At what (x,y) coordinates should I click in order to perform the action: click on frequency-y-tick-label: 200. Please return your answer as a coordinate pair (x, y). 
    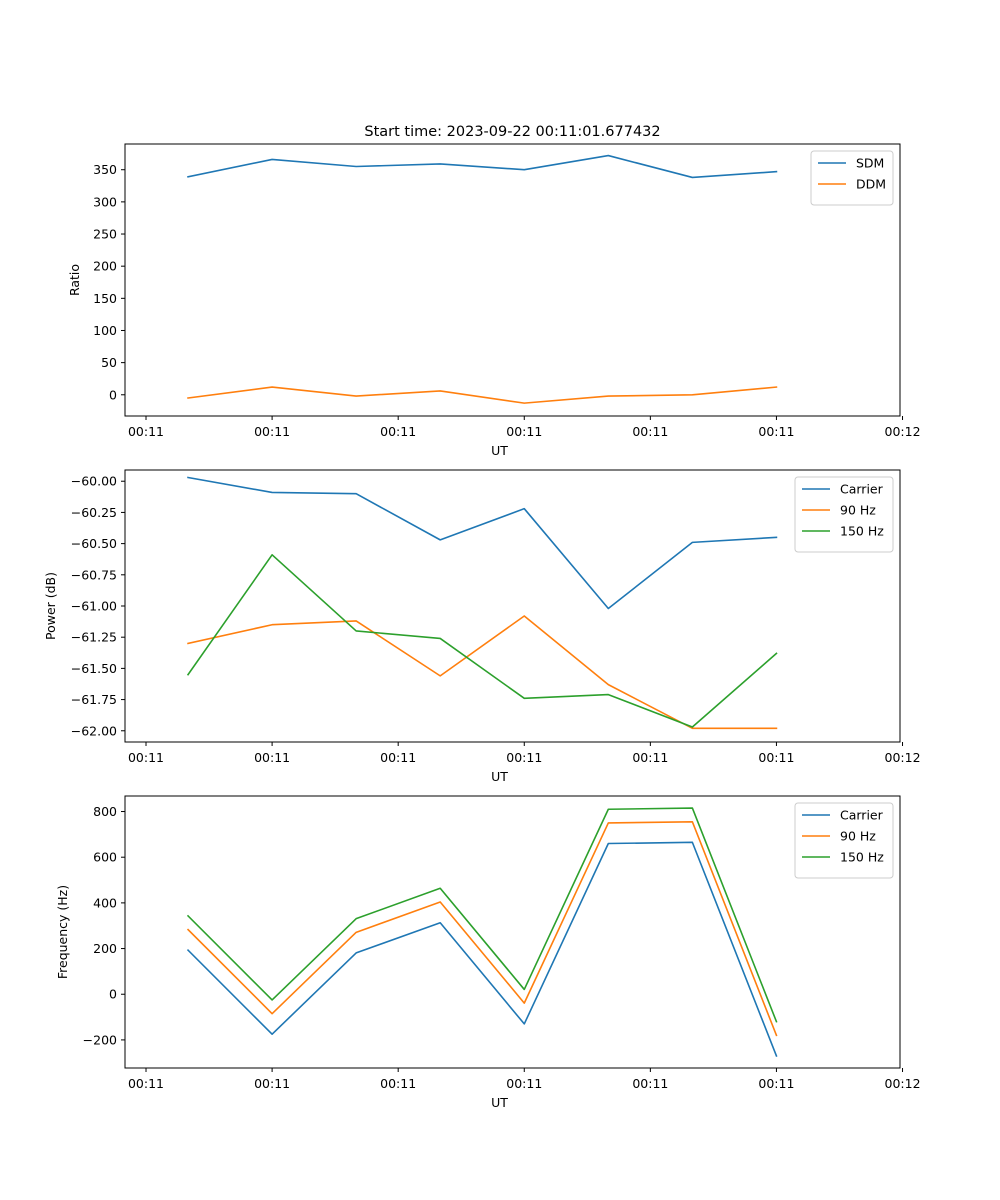
    Looking at the image, I should click on (105, 948).